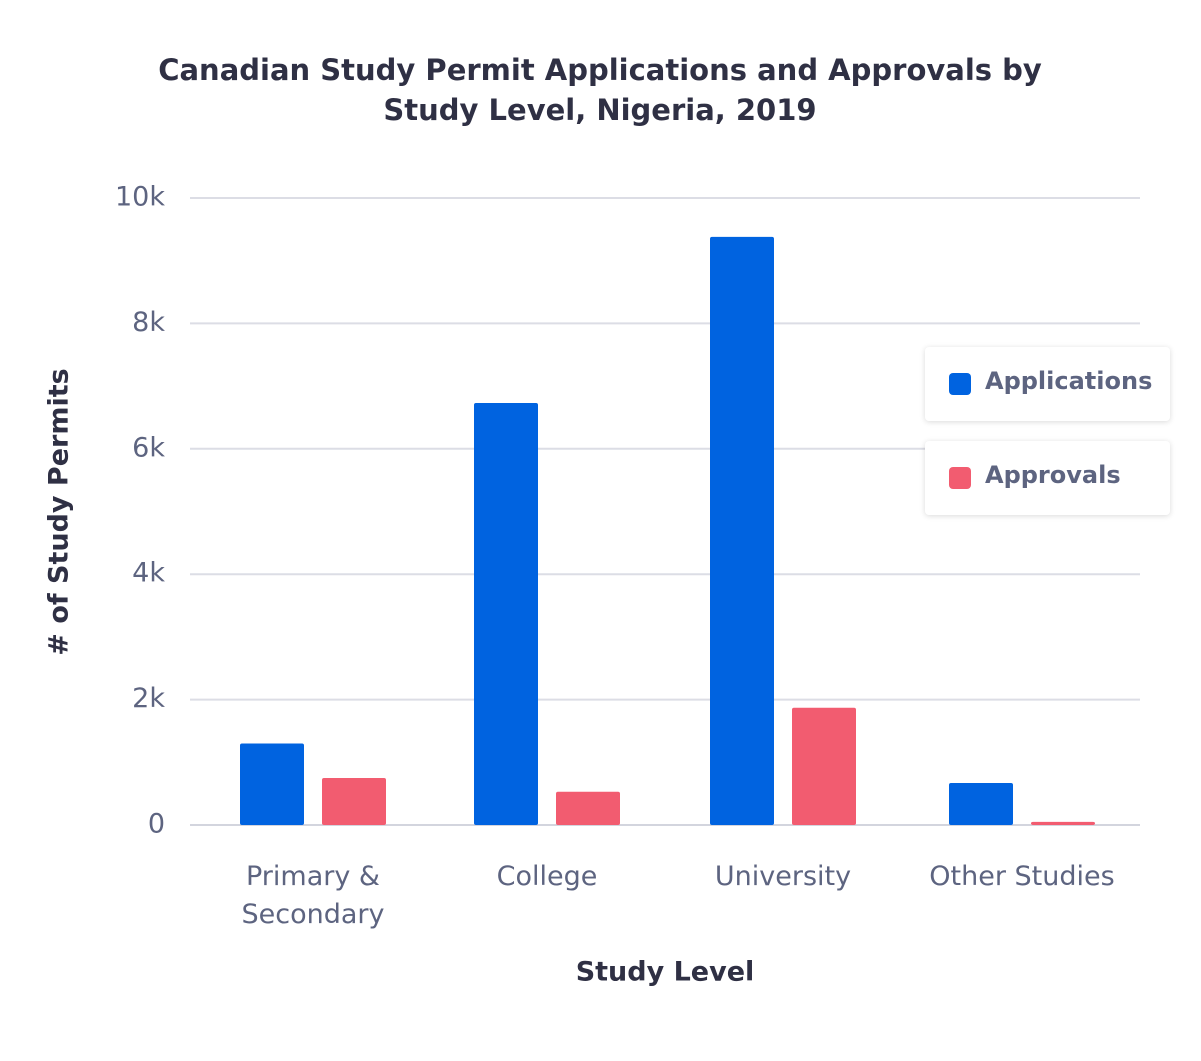  What do you see at coordinates (148, 447) in the screenshot?
I see `y-tick-label: 6k` at bounding box center [148, 447].